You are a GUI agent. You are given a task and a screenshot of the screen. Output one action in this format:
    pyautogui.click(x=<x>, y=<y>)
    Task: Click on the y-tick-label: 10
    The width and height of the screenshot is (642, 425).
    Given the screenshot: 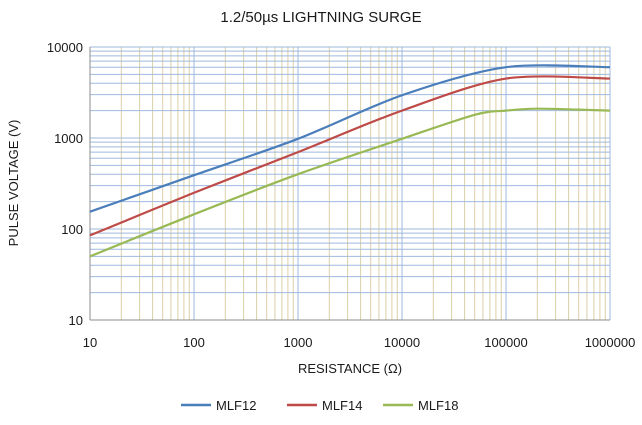 What is the action you would take?
    pyautogui.click(x=76, y=320)
    